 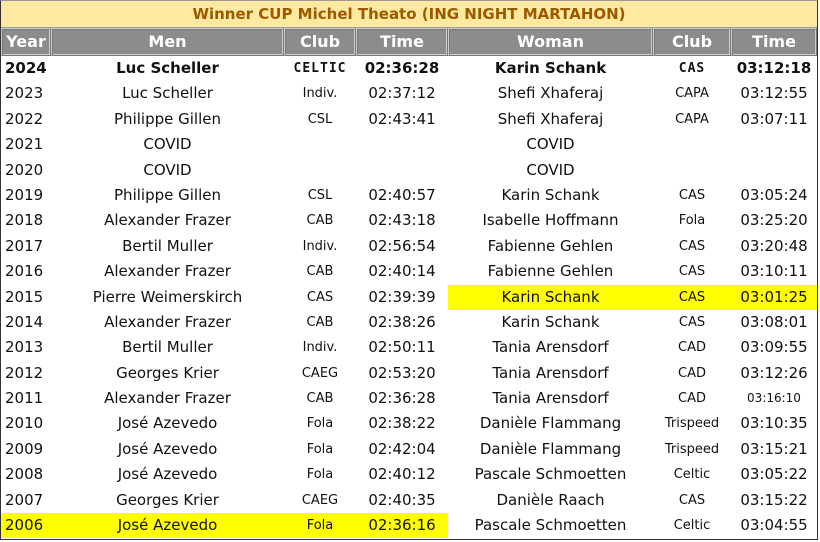 I want to click on men-time-cell: 02:42:04, so click(x=402, y=448).